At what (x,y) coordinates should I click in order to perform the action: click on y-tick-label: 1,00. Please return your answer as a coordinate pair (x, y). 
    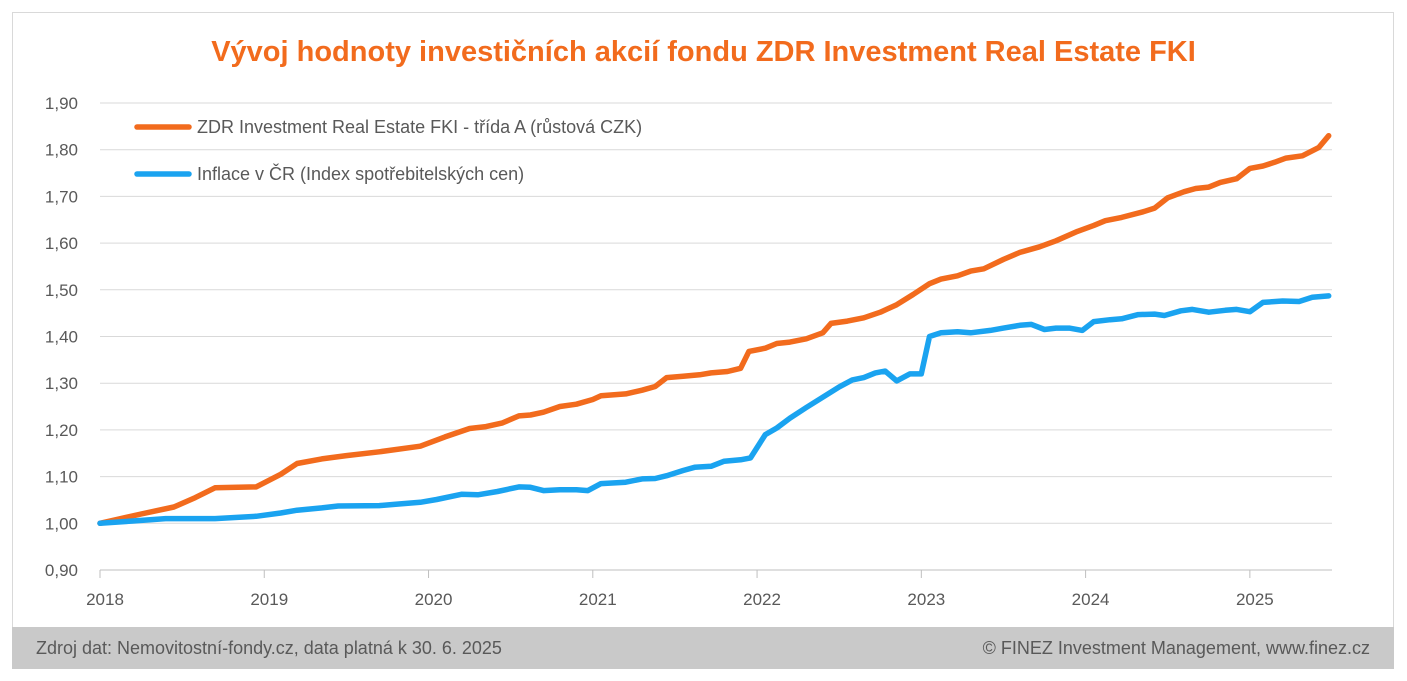
    Looking at the image, I should click on (61, 523).